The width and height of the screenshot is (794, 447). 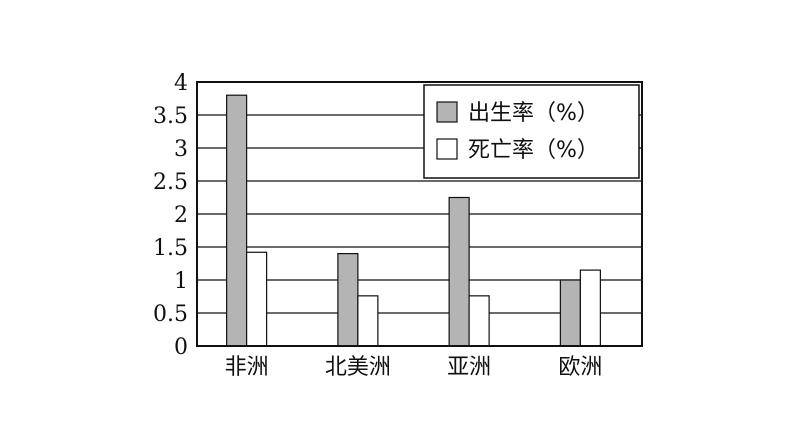 I want to click on y-tick-label: 0.5, so click(x=170, y=314).